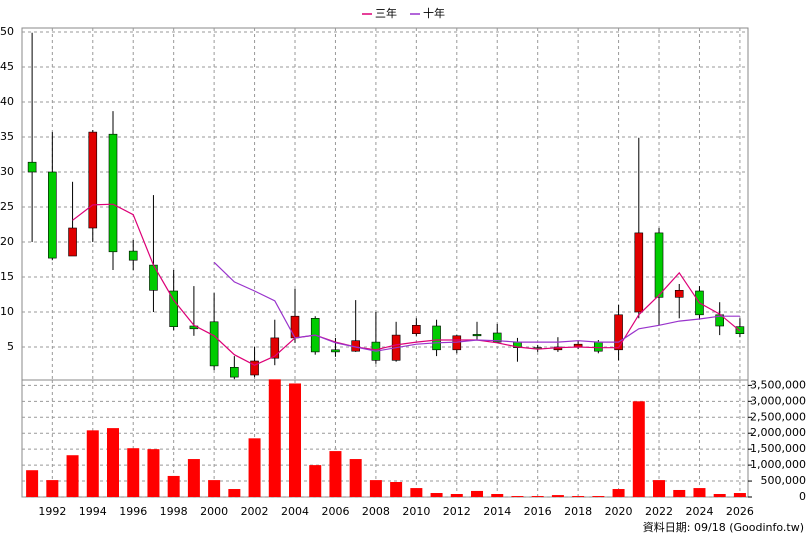 This screenshot has height=544, width=808. I want to click on x-tick-label: 2020, so click(619, 511).